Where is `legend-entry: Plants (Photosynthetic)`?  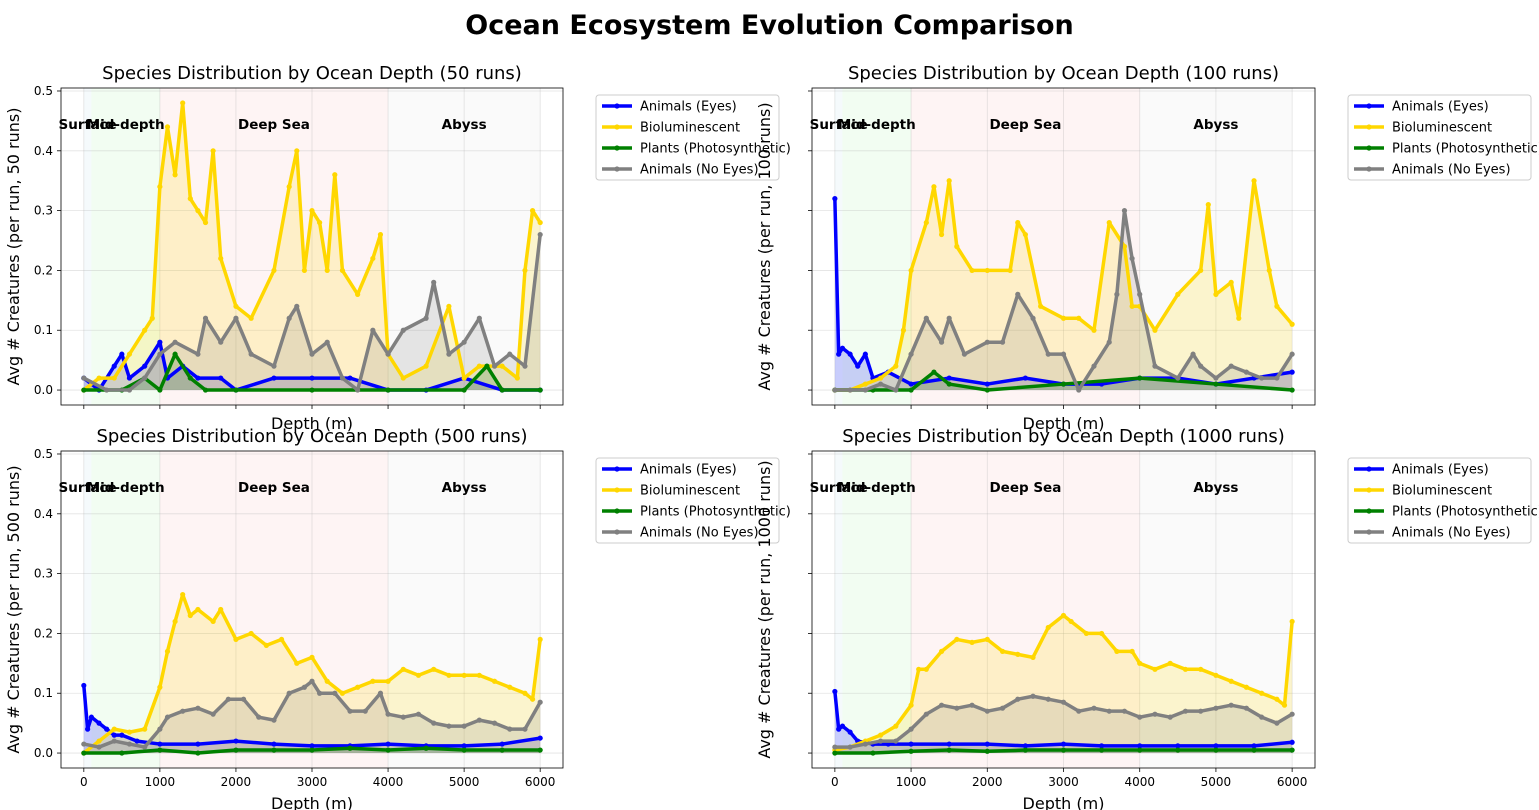 legend-entry: Plants (Photosynthetic) is located at coordinates (1465, 512).